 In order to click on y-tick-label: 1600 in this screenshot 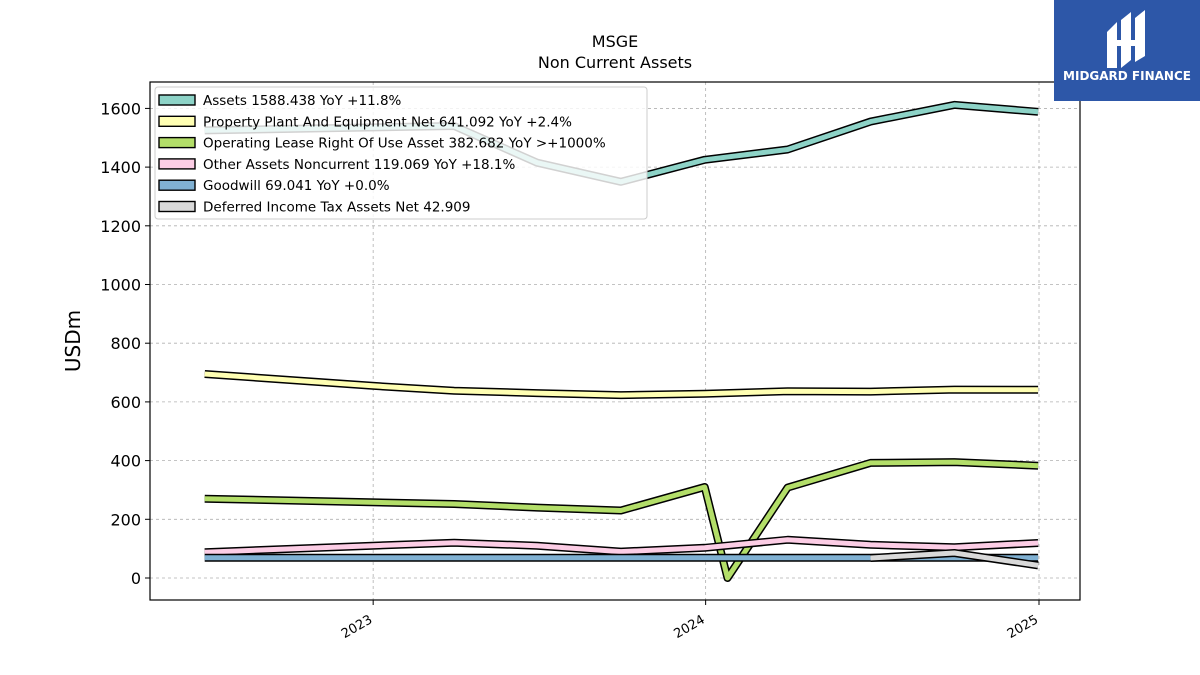, I will do `click(120, 108)`.